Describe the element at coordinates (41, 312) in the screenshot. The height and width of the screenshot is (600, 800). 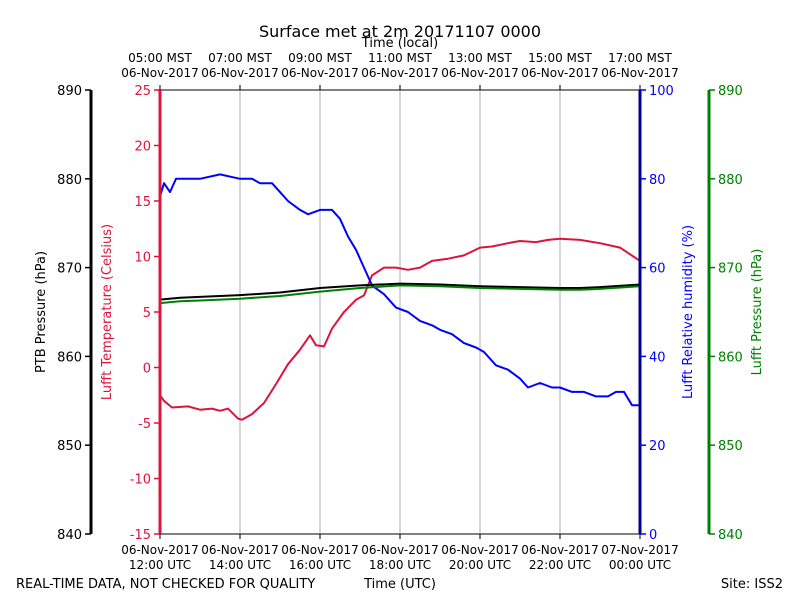
I see `ptb-pressure-axis-label: PTB Pressure (hPa)` at that location.